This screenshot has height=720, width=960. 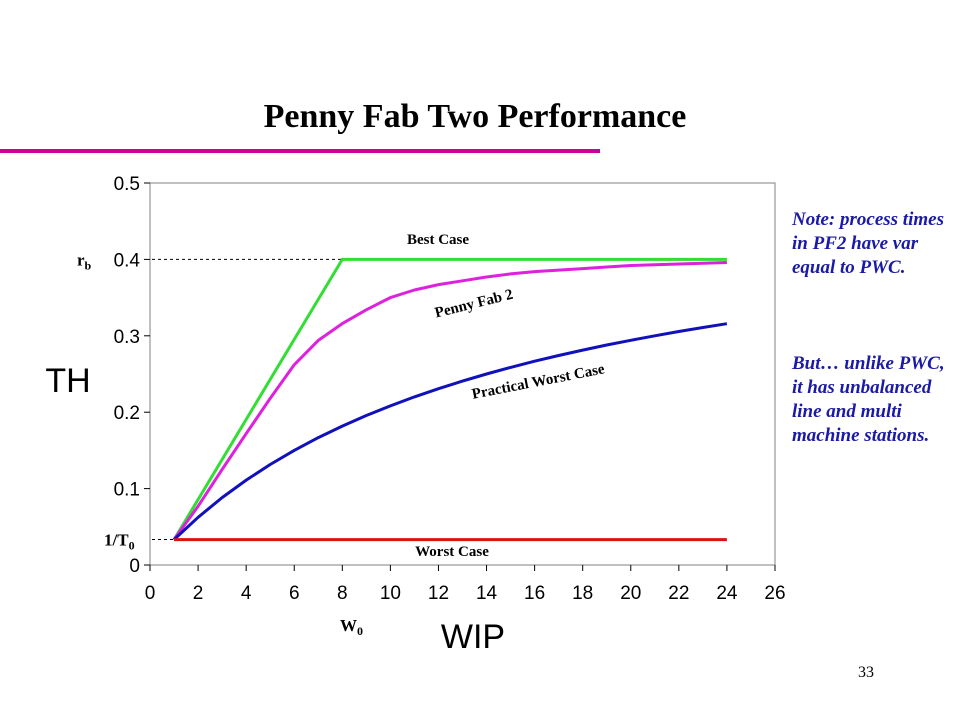 I want to click on penny-fab-2-label: Penny Fab 2, so click(x=474, y=304).